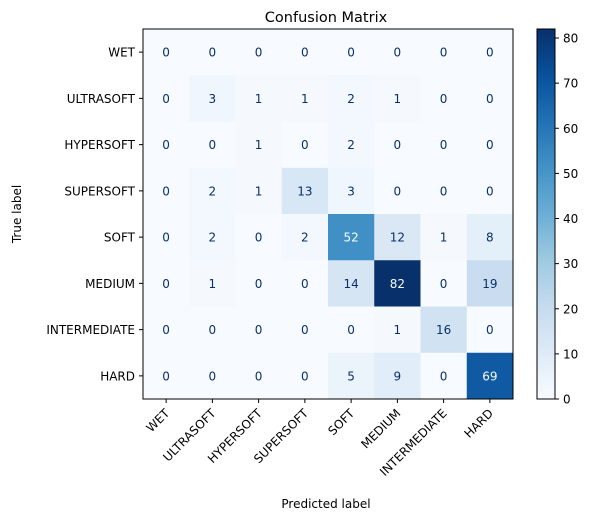 This screenshot has width=592, height=521. I want to click on y-tick-label: MEDIUM, so click(110, 284).